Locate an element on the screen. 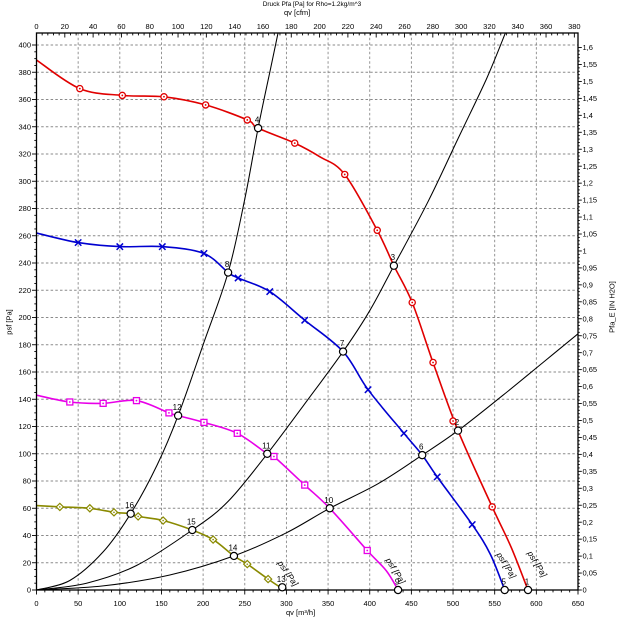  operating-point-number: 4 is located at coordinates (257, 120).